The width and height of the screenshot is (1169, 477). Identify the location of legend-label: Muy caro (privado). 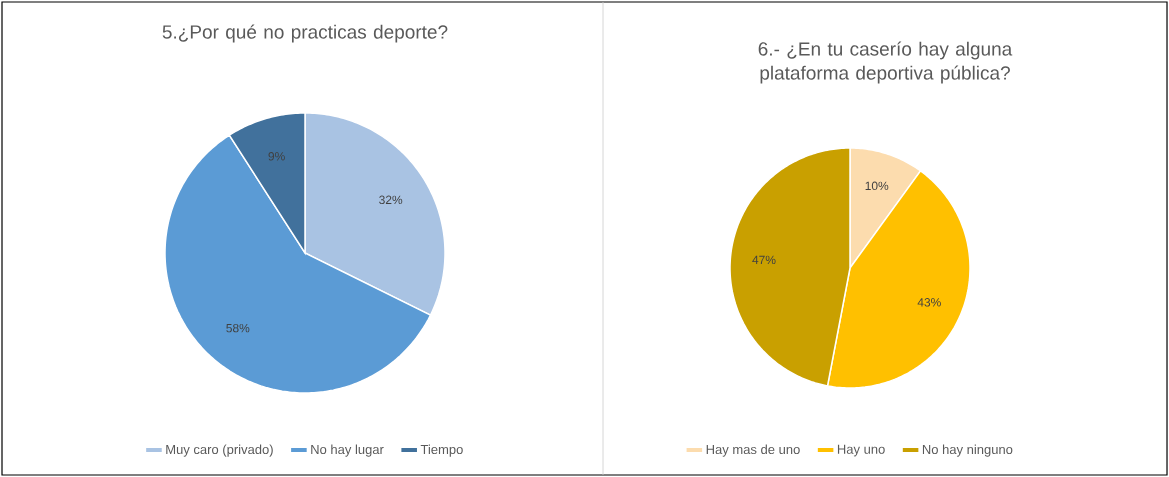
(219, 450).